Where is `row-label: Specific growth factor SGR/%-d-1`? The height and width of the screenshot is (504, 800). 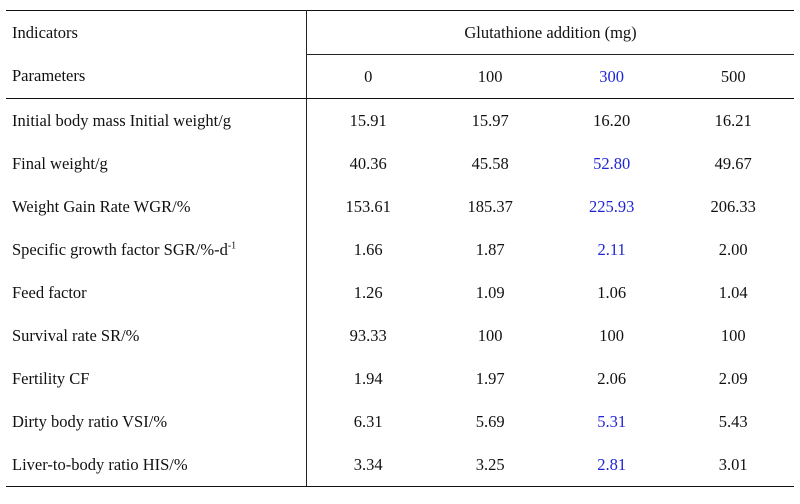
row-label: Specific growth factor SGR/%-d-1 is located at coordinates (156, 249).